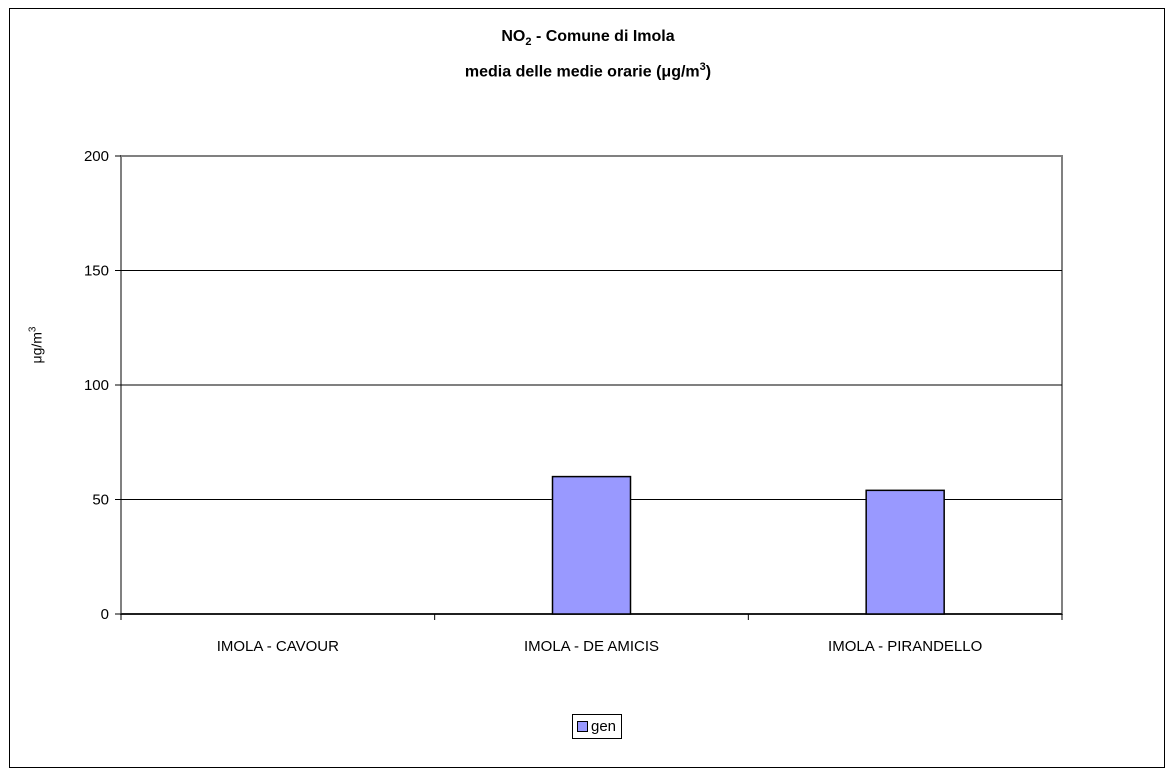  Describe the element at coordinates (278, 646) in the screenshot. I see `x-tick-label: IMOLA - CAVOUR` at that location.